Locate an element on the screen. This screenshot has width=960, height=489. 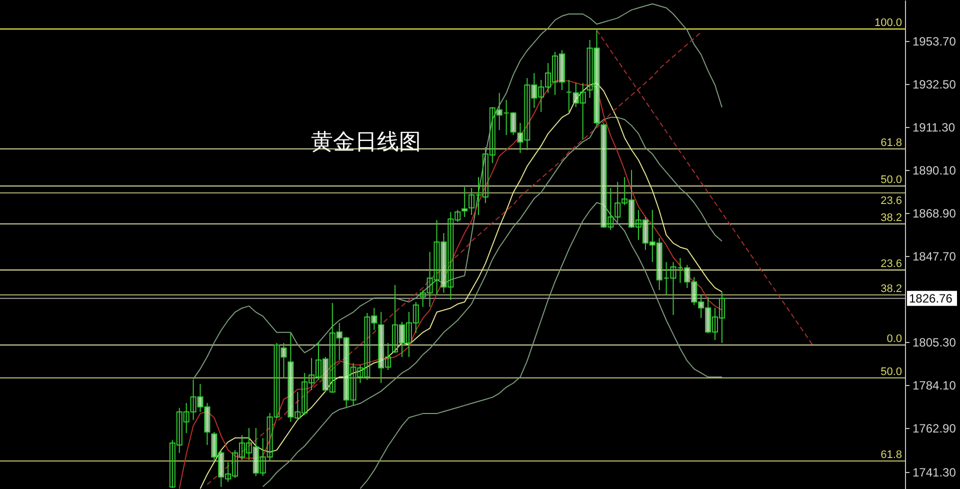
y-tick-label: 1784.10 is located at coordinates (934, 385).